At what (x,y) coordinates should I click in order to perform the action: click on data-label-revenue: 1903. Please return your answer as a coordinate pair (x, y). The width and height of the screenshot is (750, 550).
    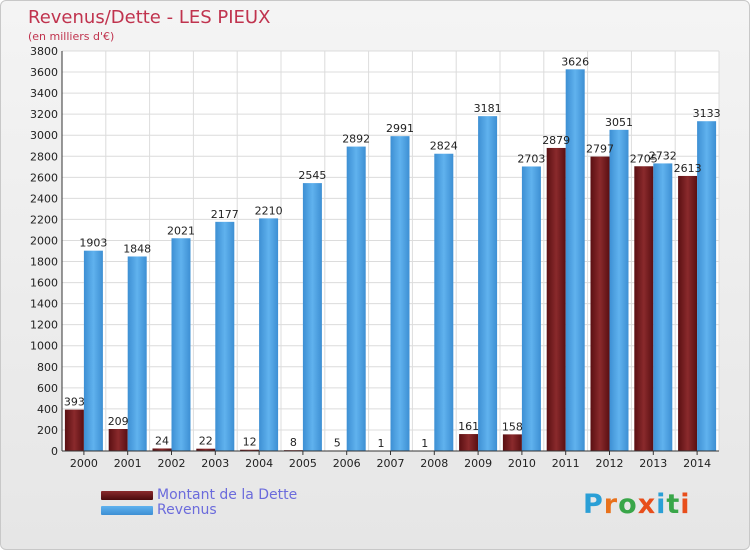
    Looking at the image, I should click on (93, 243).